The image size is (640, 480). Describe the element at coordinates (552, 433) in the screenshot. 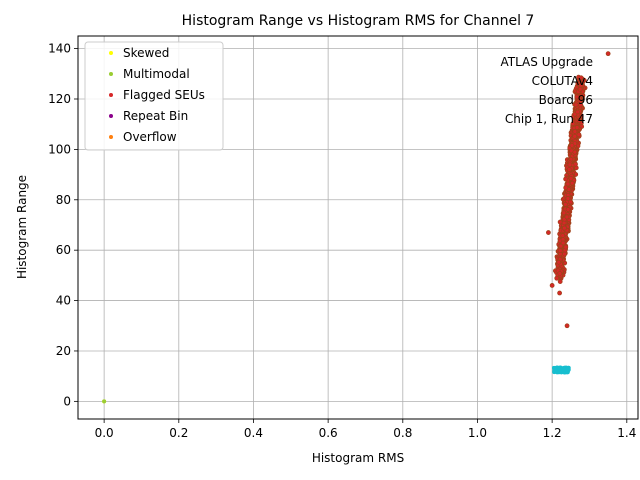

I see `x-tick-label: 1.2` at that location.